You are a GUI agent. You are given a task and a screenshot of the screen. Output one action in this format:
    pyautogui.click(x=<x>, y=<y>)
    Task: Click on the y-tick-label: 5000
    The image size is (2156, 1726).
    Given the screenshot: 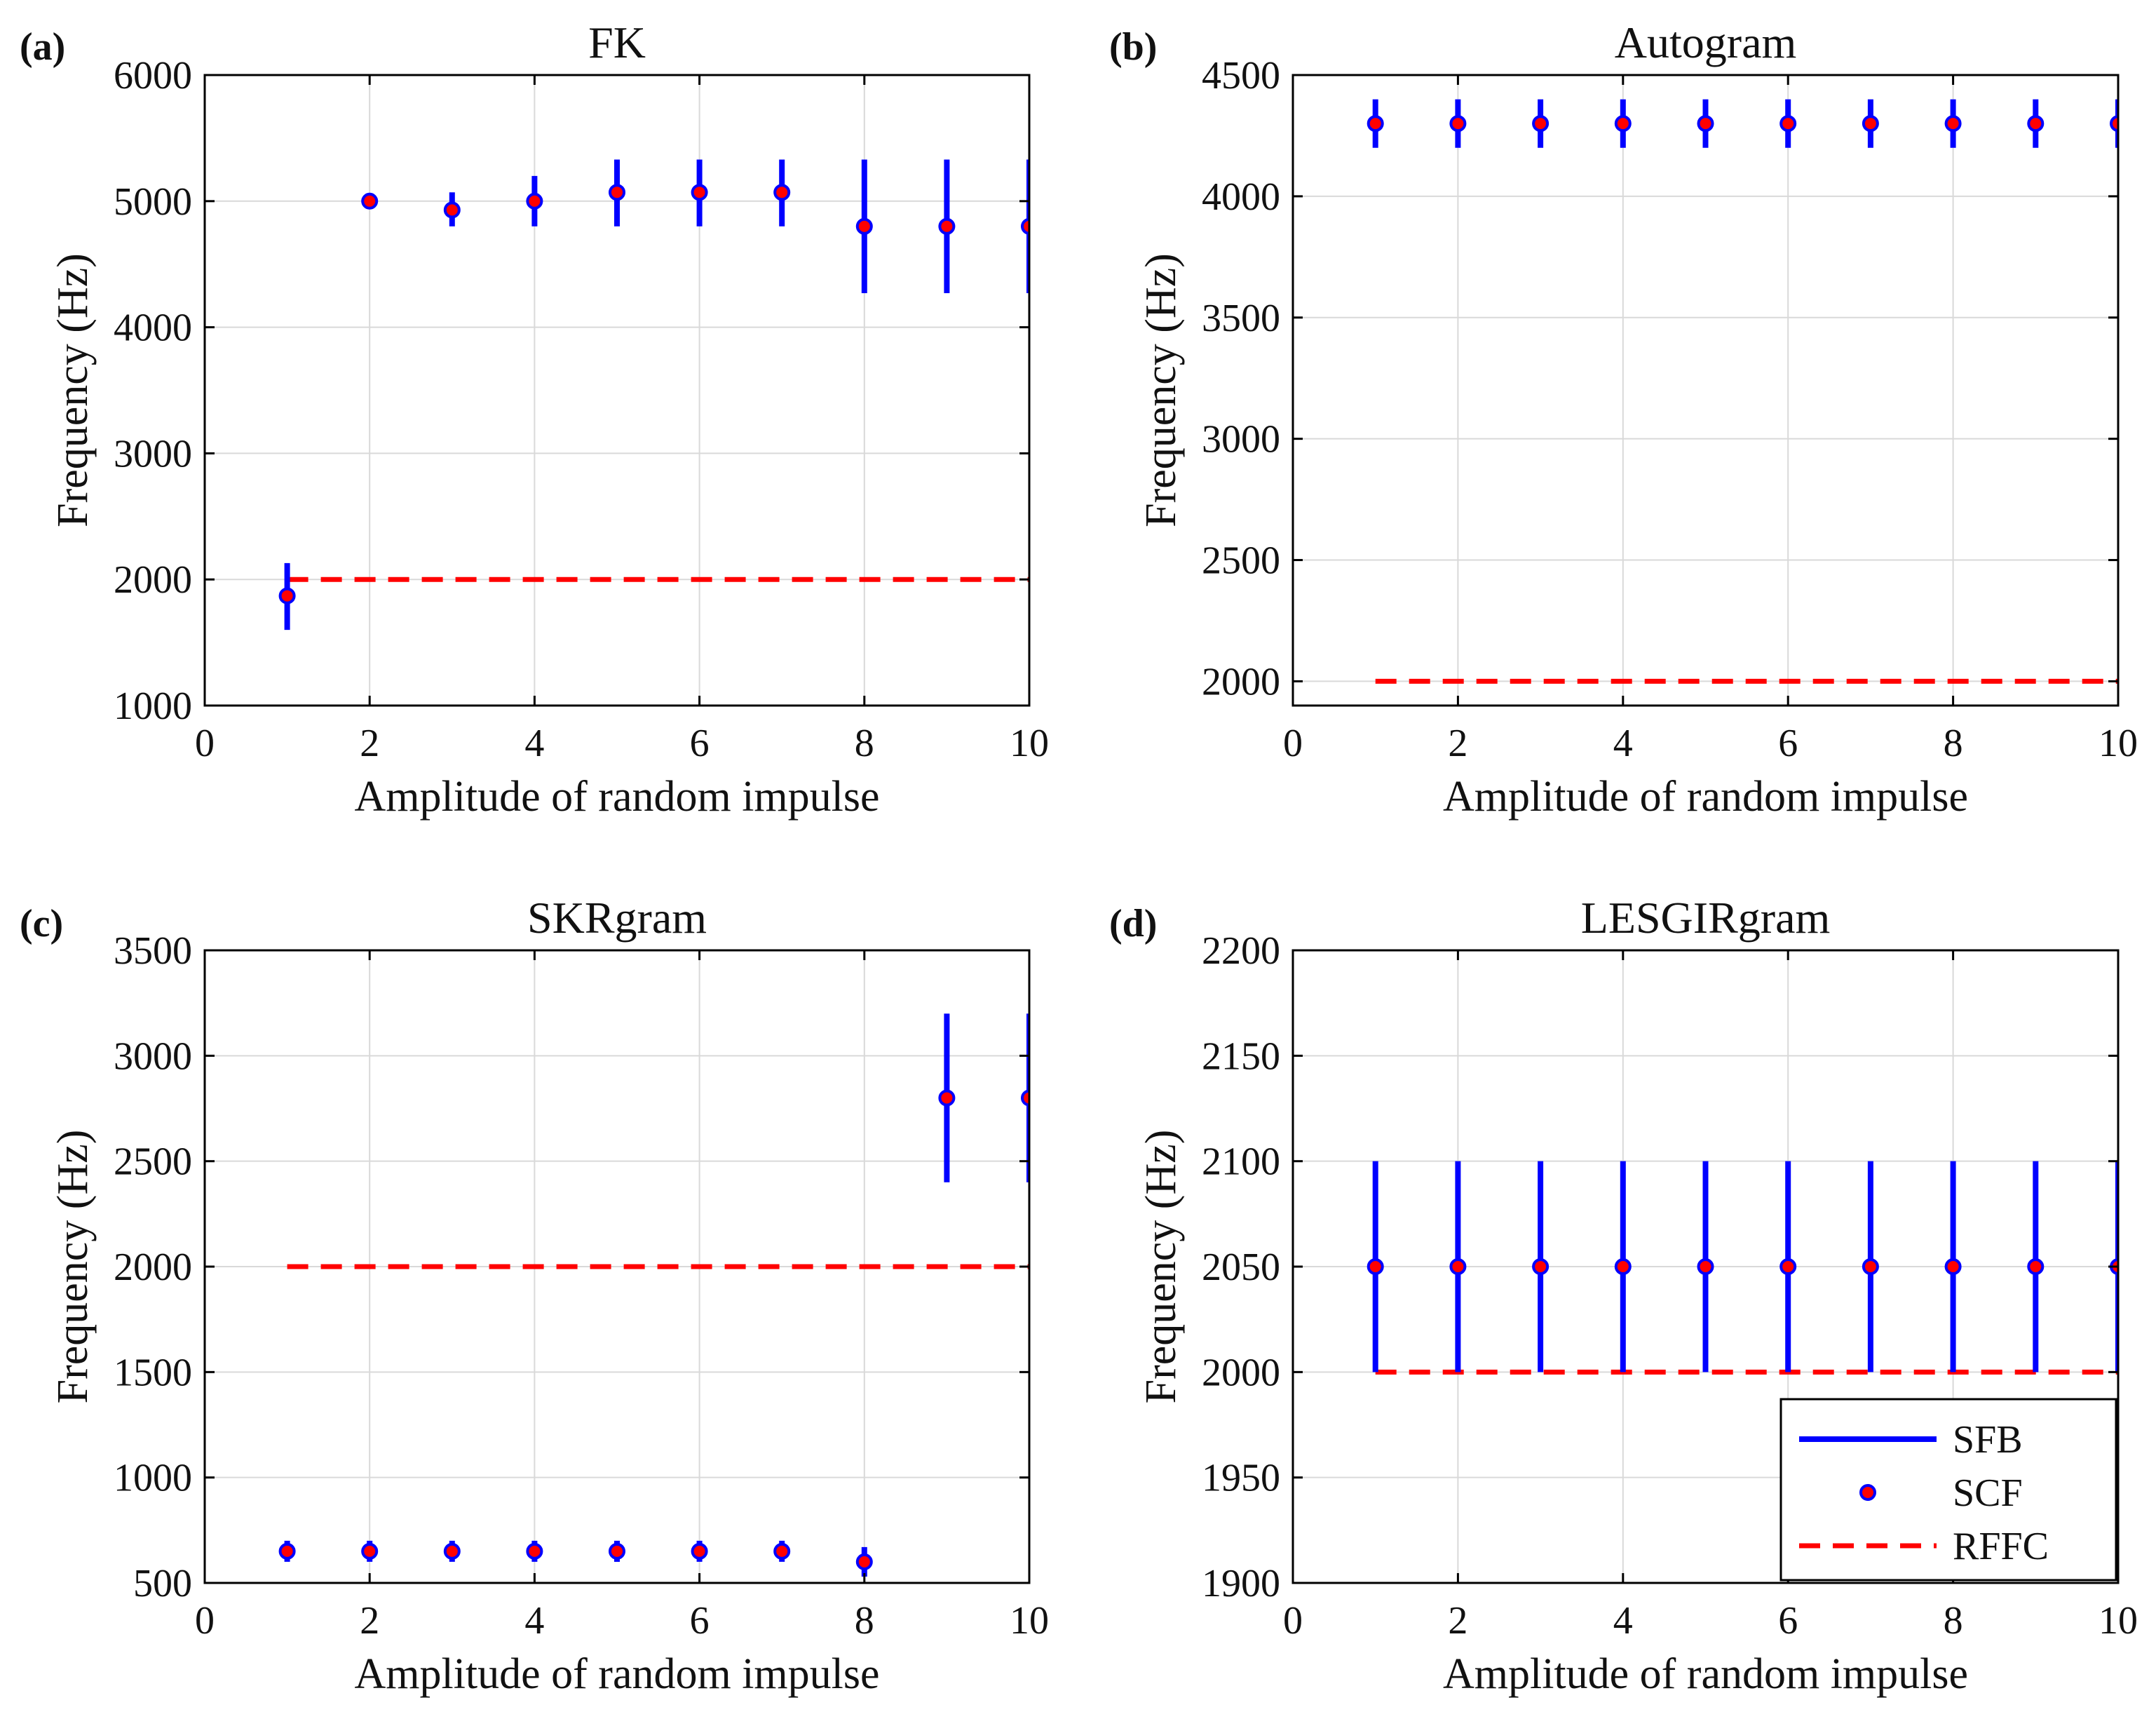 What is the action you would take?
    pyautogui.click(x=153, y=202)
    